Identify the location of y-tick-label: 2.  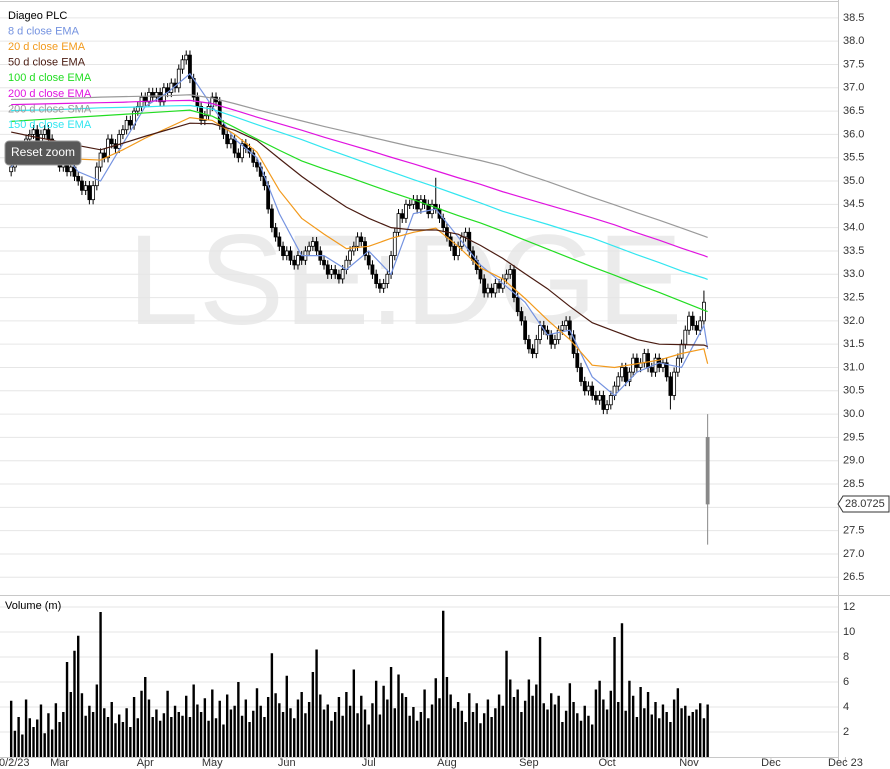
(846, 732).